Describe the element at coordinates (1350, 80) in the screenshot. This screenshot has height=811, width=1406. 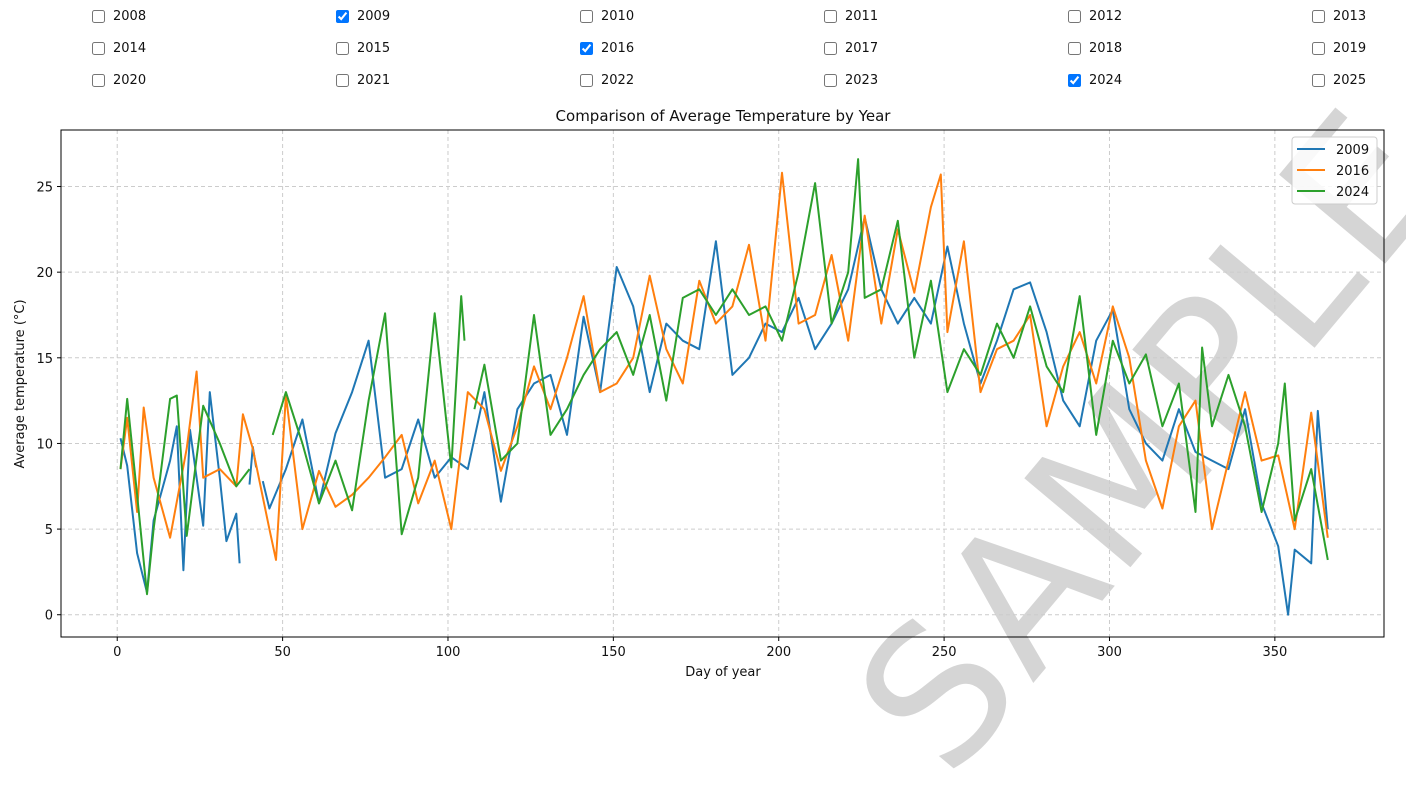
I see `checkbox-label: 2025` at that location.